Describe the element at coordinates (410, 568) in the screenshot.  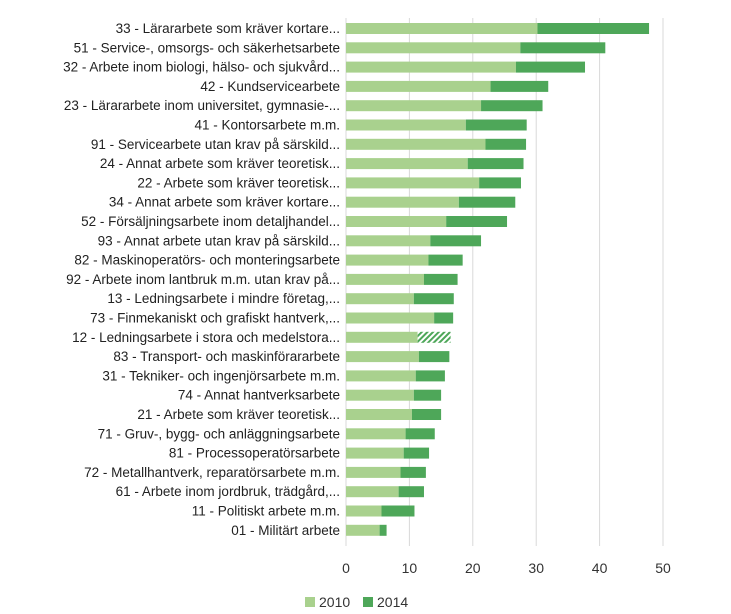
I see `x-tick-label-10: 10` at that location.